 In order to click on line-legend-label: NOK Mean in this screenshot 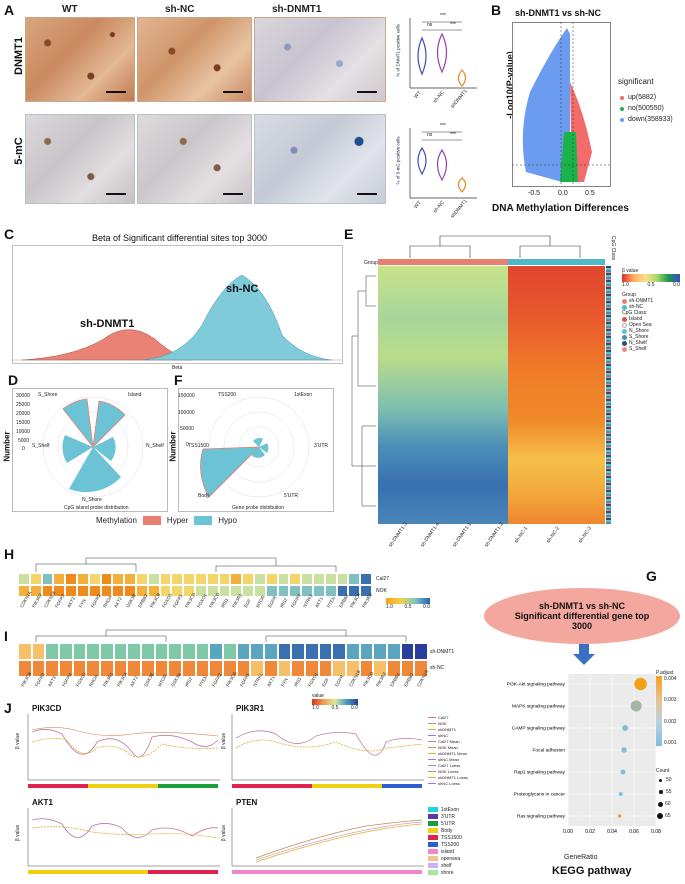, I will do `click(448, 747)`.